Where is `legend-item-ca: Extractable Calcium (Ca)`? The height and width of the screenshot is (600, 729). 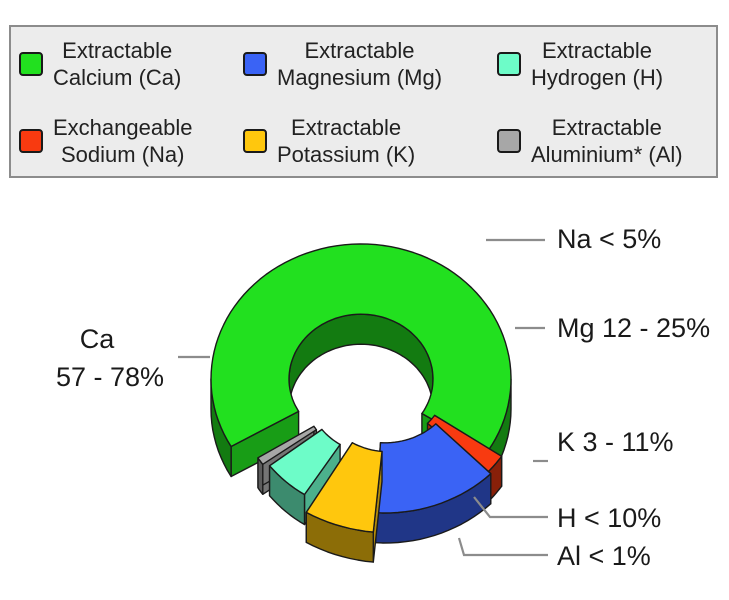
legend-item-ca: Extractable Calcium (Ca) is located at coordinates (100, 64).